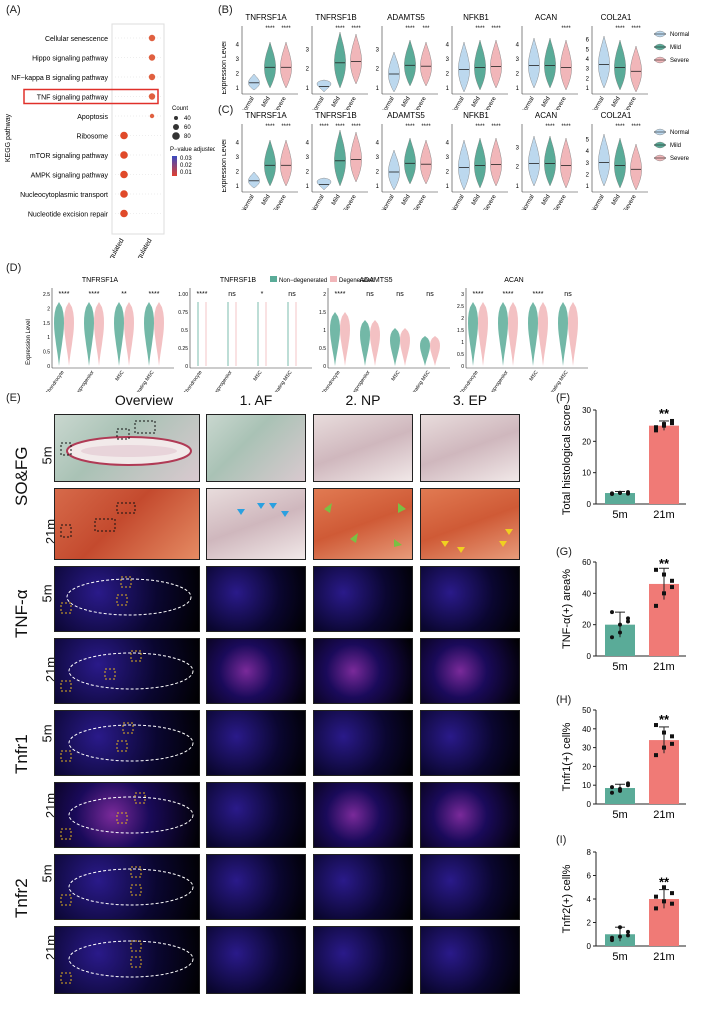  I want to click on micrograph-sofg-21m-overview, so click(127, 524).